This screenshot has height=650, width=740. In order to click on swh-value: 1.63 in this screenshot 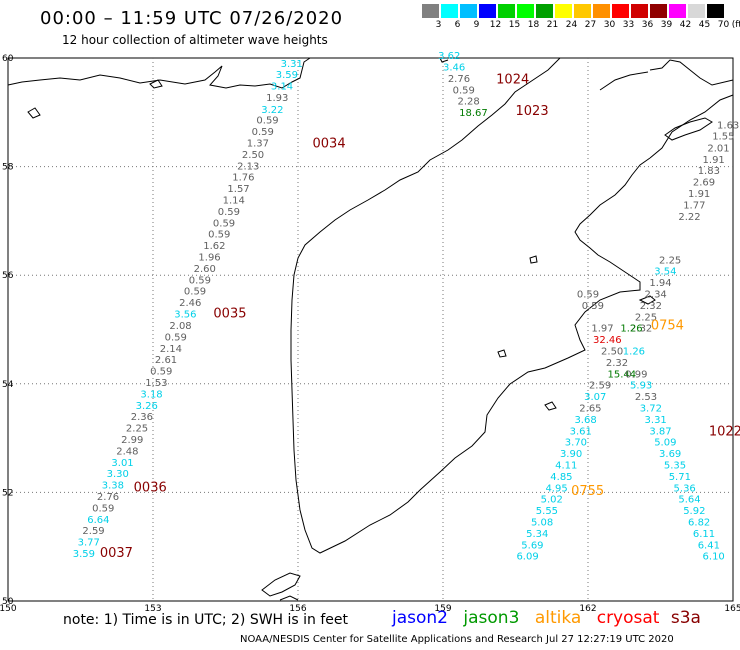, I will do `click(728, 126)`.